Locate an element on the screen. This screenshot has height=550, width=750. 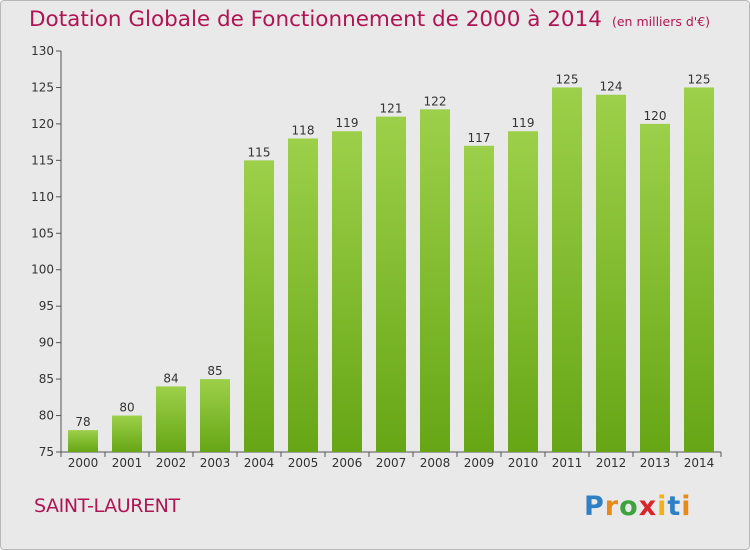
x-tick-label-2014: 2014 is located at coordinates (699, 463).